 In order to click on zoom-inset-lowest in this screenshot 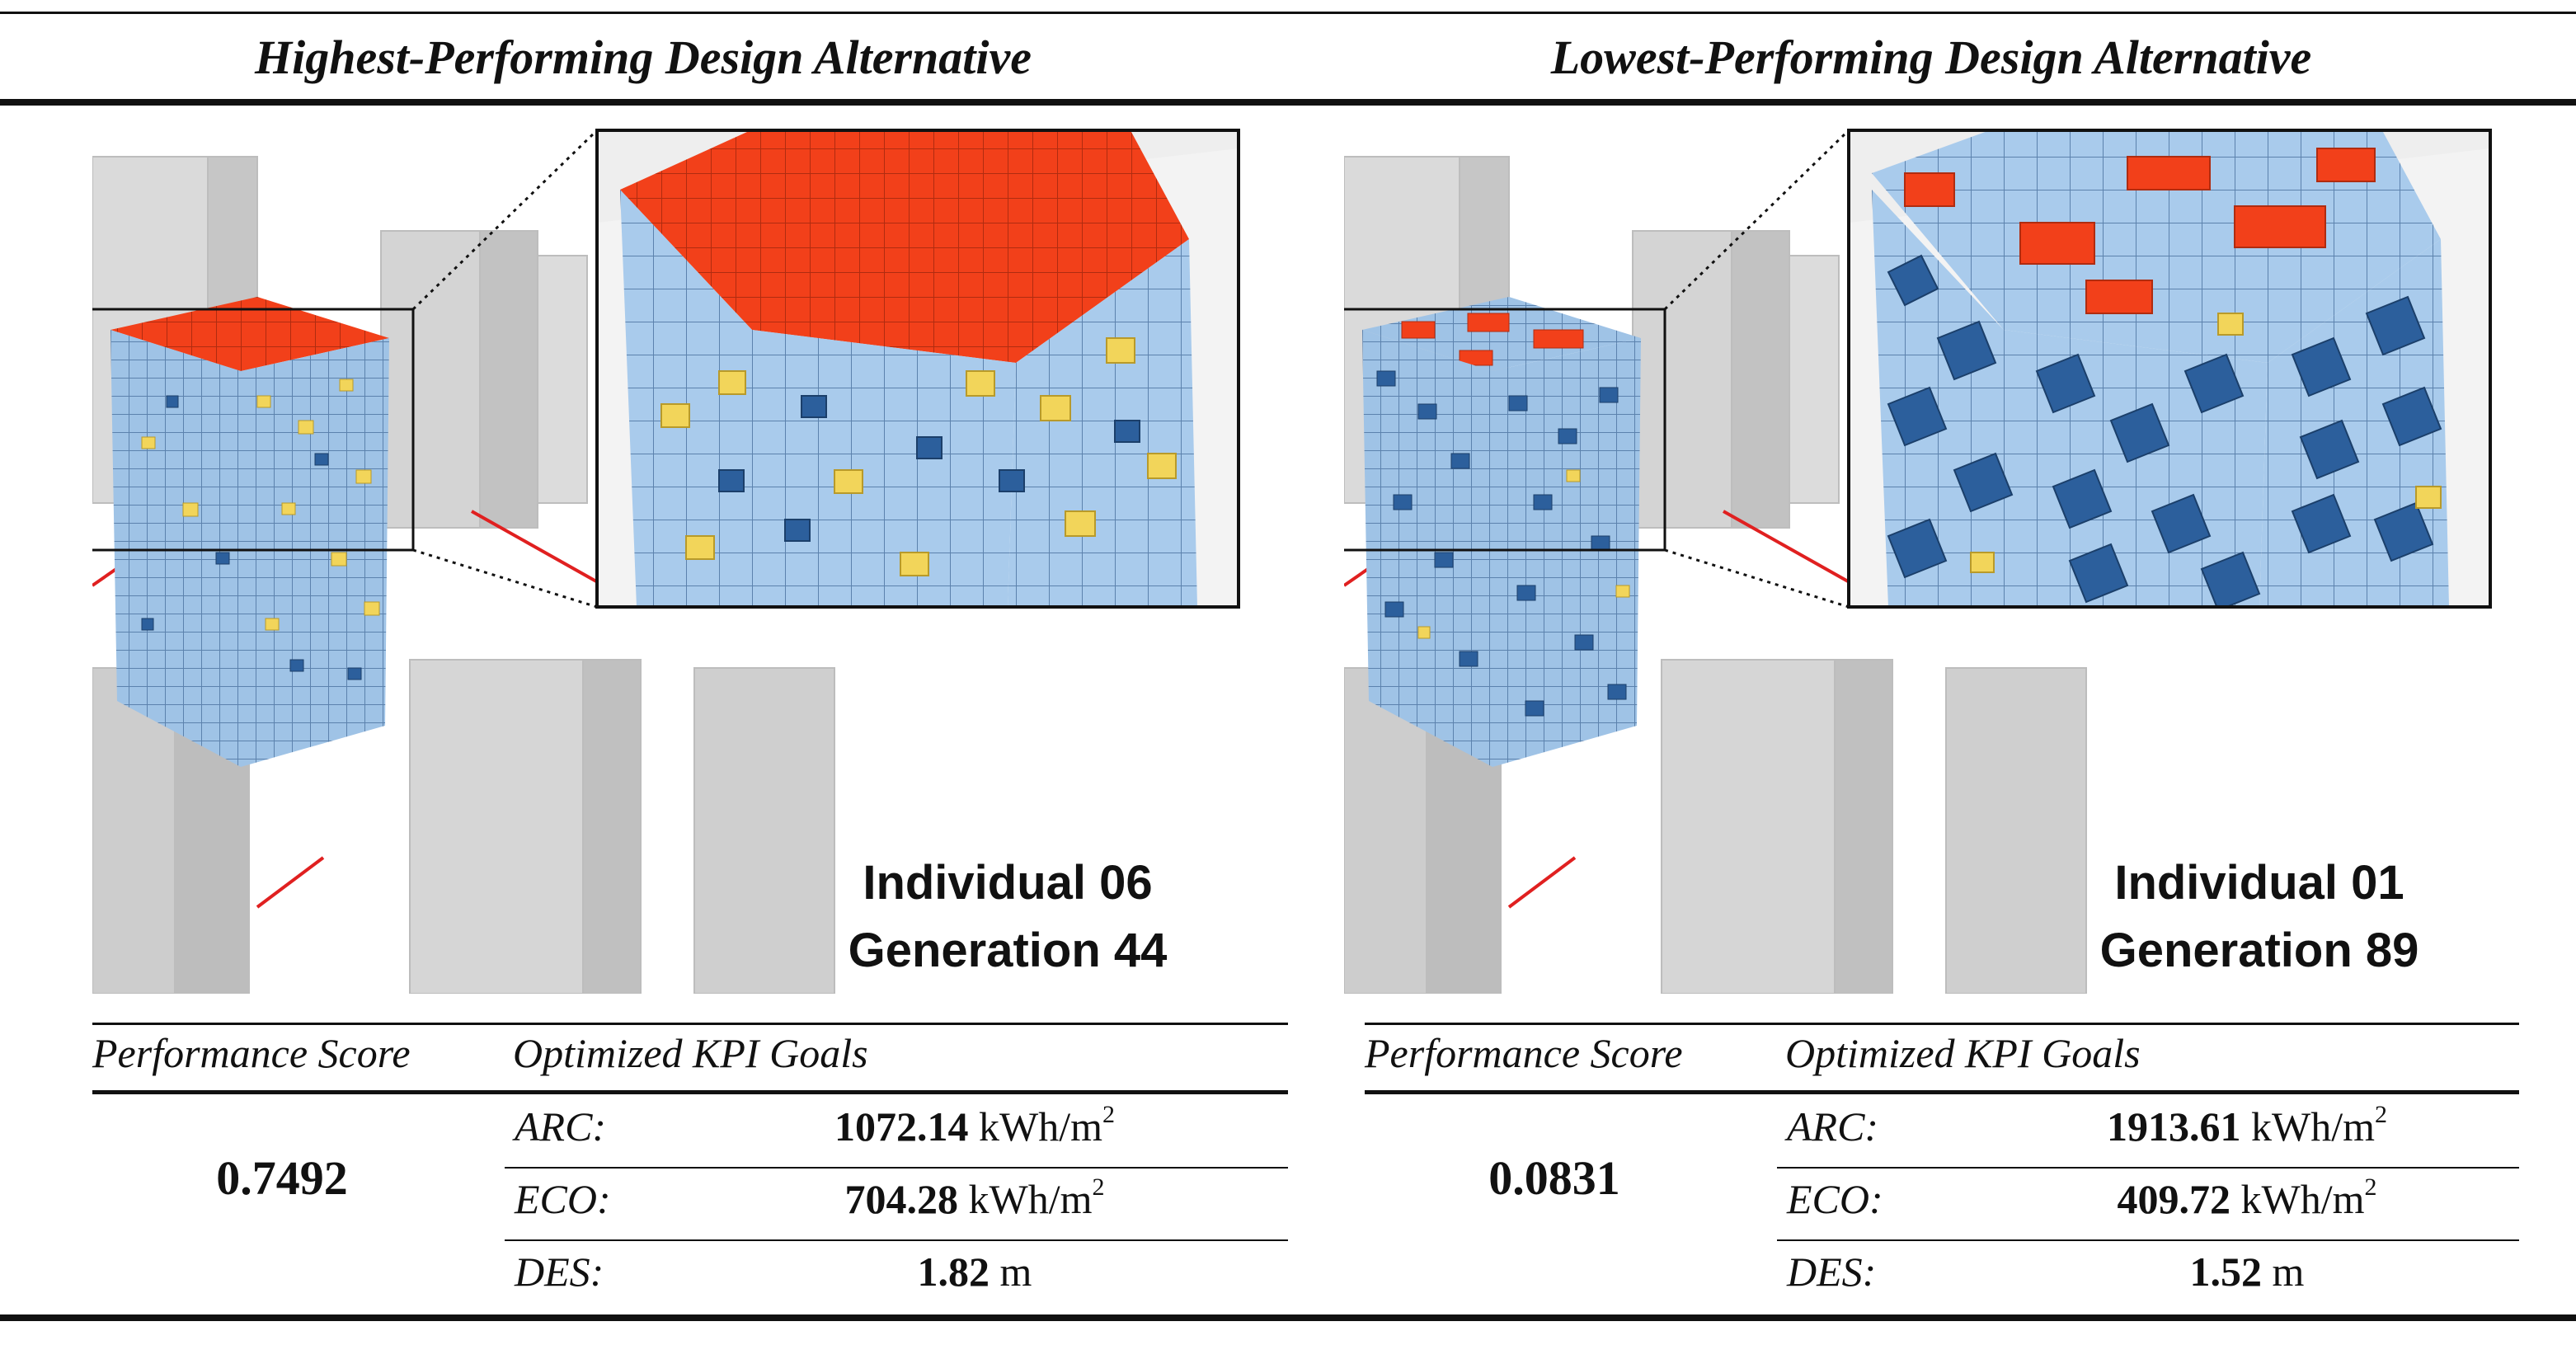, I will do `click(2169, 369)`.